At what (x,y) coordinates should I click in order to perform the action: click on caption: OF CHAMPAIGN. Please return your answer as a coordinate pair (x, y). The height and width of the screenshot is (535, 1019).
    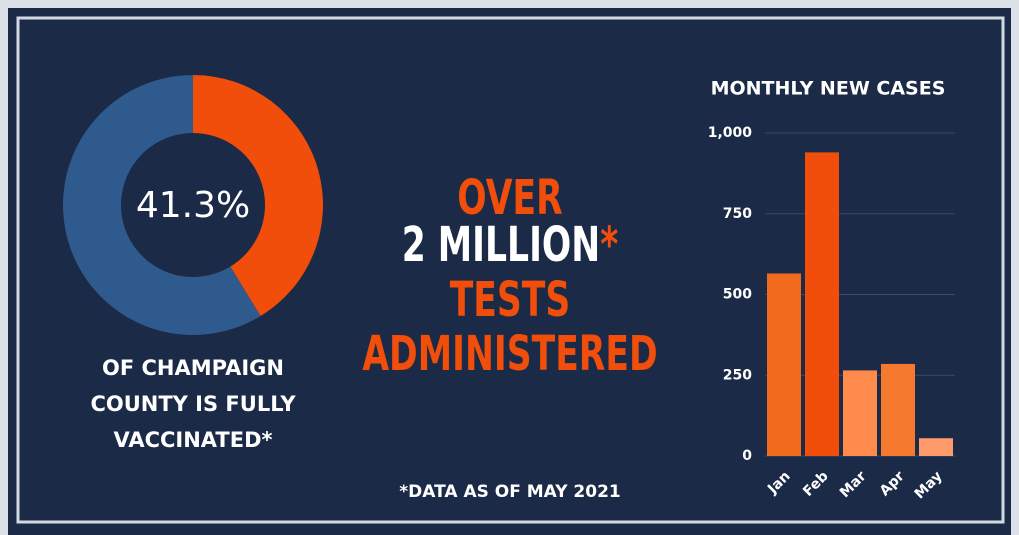
    Looking at the image, I should click on (193, 368).